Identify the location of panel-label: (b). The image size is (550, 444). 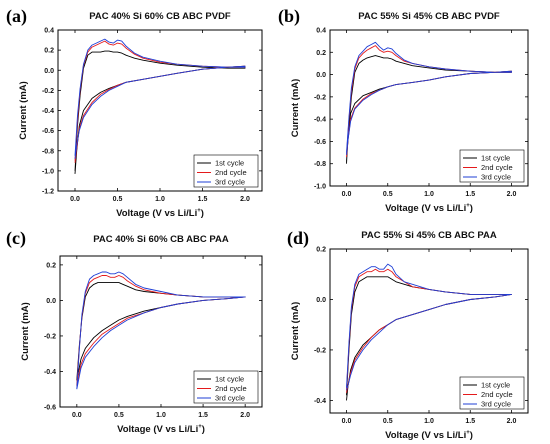
(289, 16).